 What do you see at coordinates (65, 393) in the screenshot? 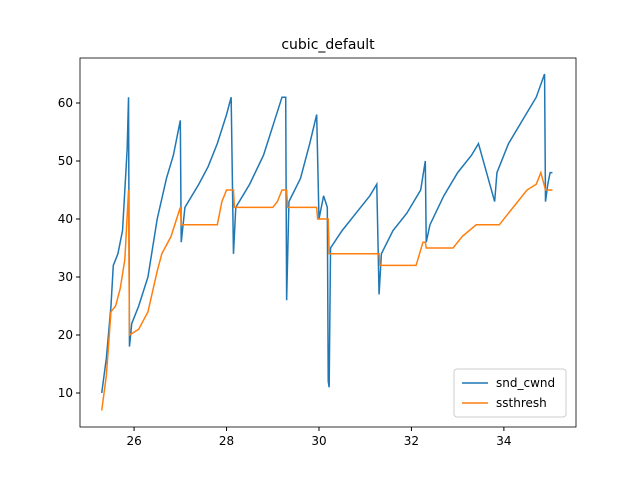
I see `y-tick-label: 10` at bounding box center [65, 393].